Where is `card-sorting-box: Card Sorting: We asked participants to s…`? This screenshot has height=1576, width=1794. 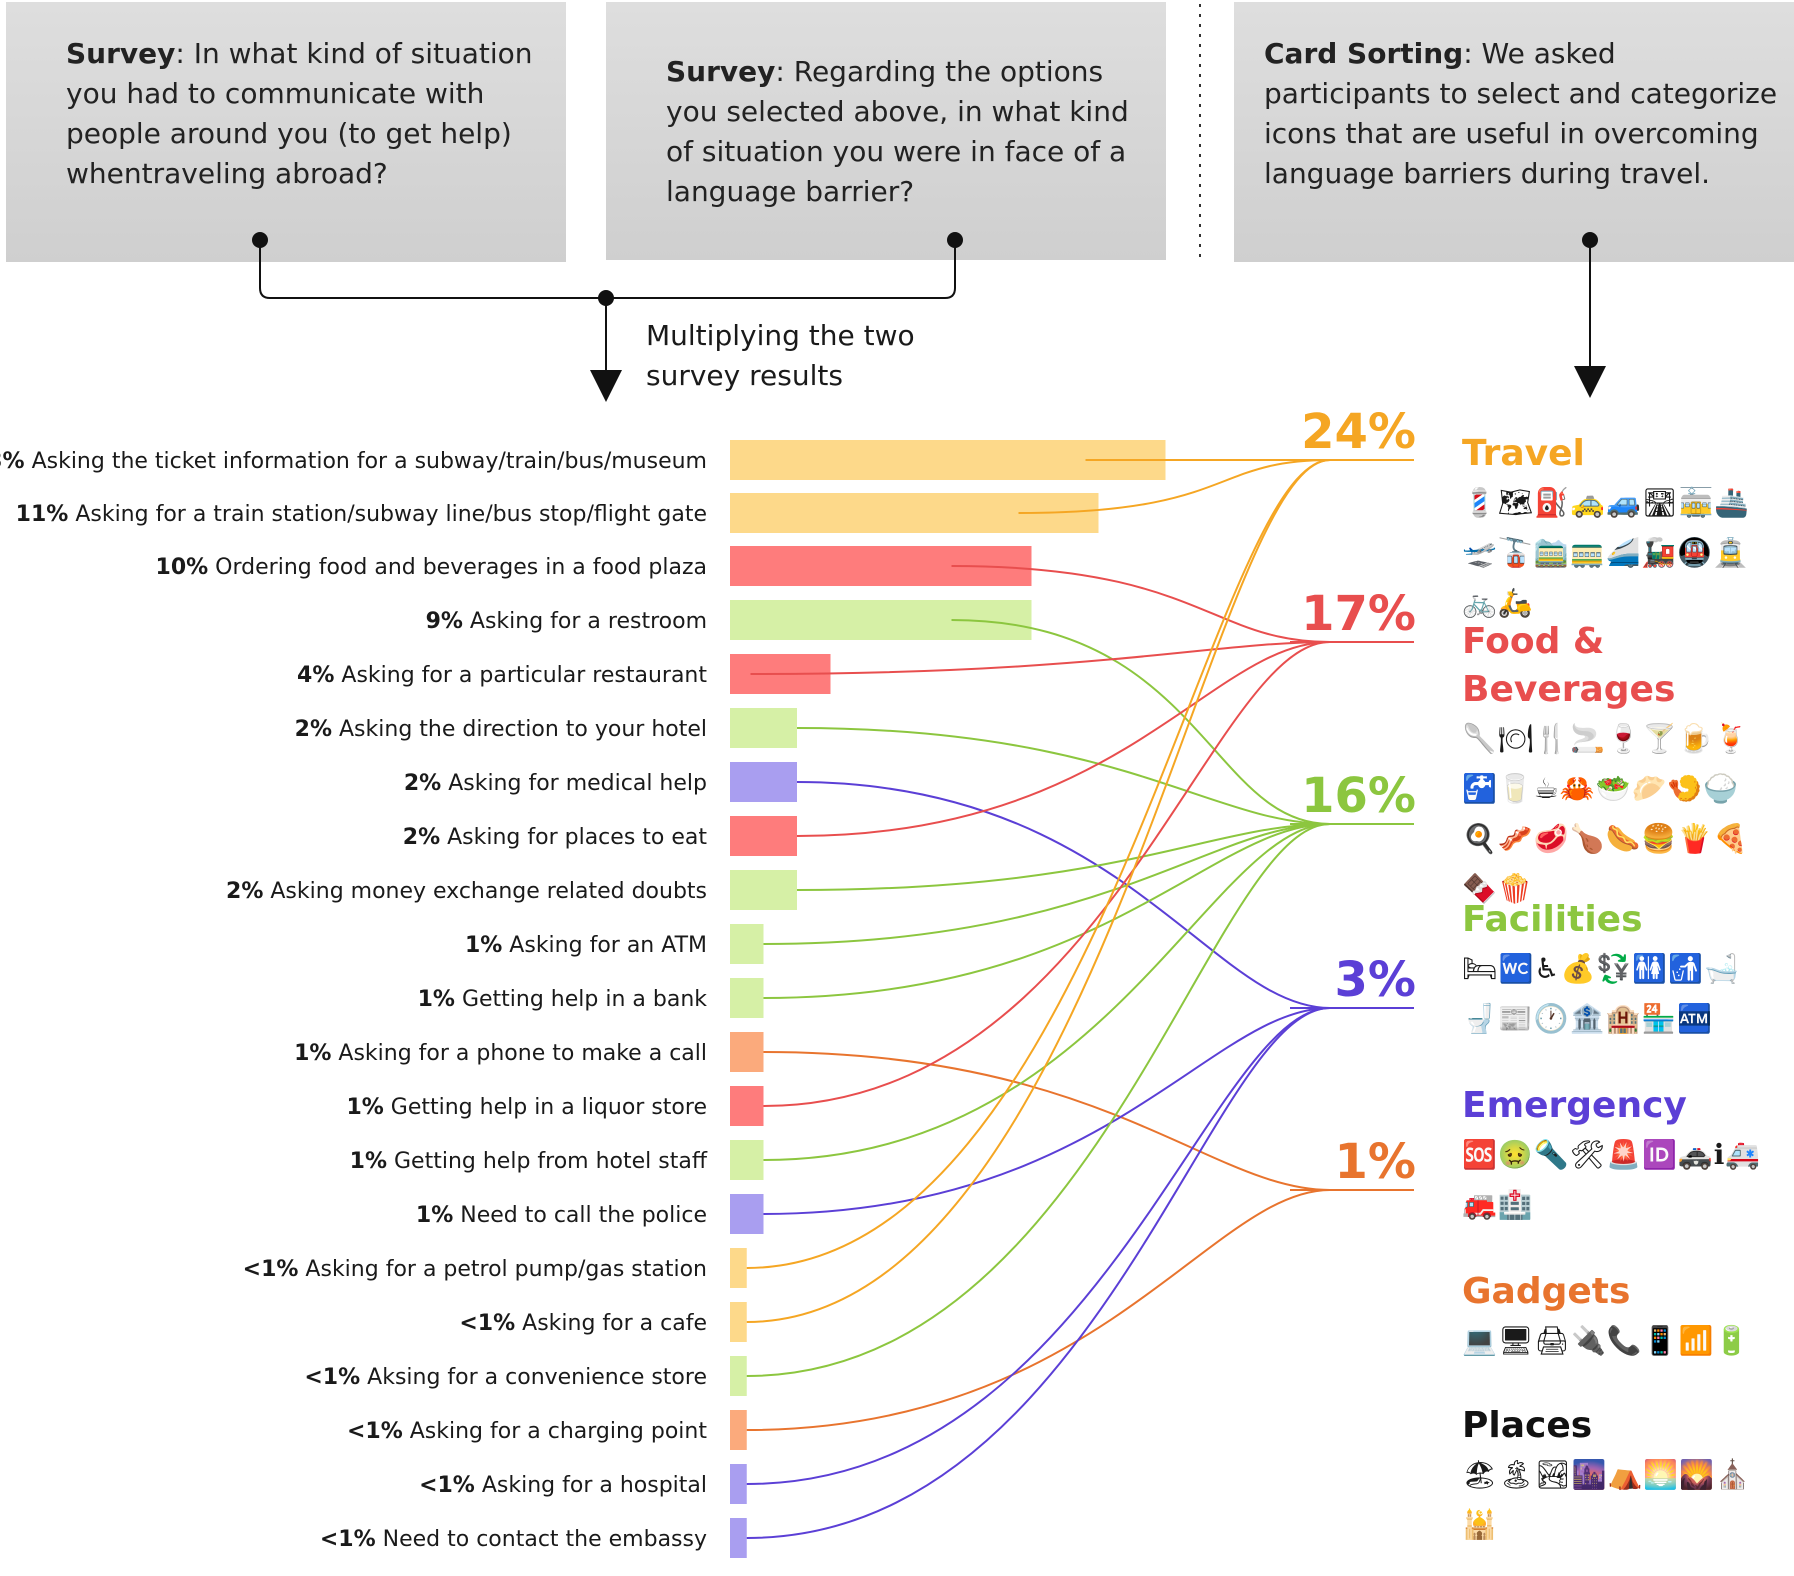 card-sorting-box: Card Sorting: We asked participants to s… is located at coordinates (1514, 132).